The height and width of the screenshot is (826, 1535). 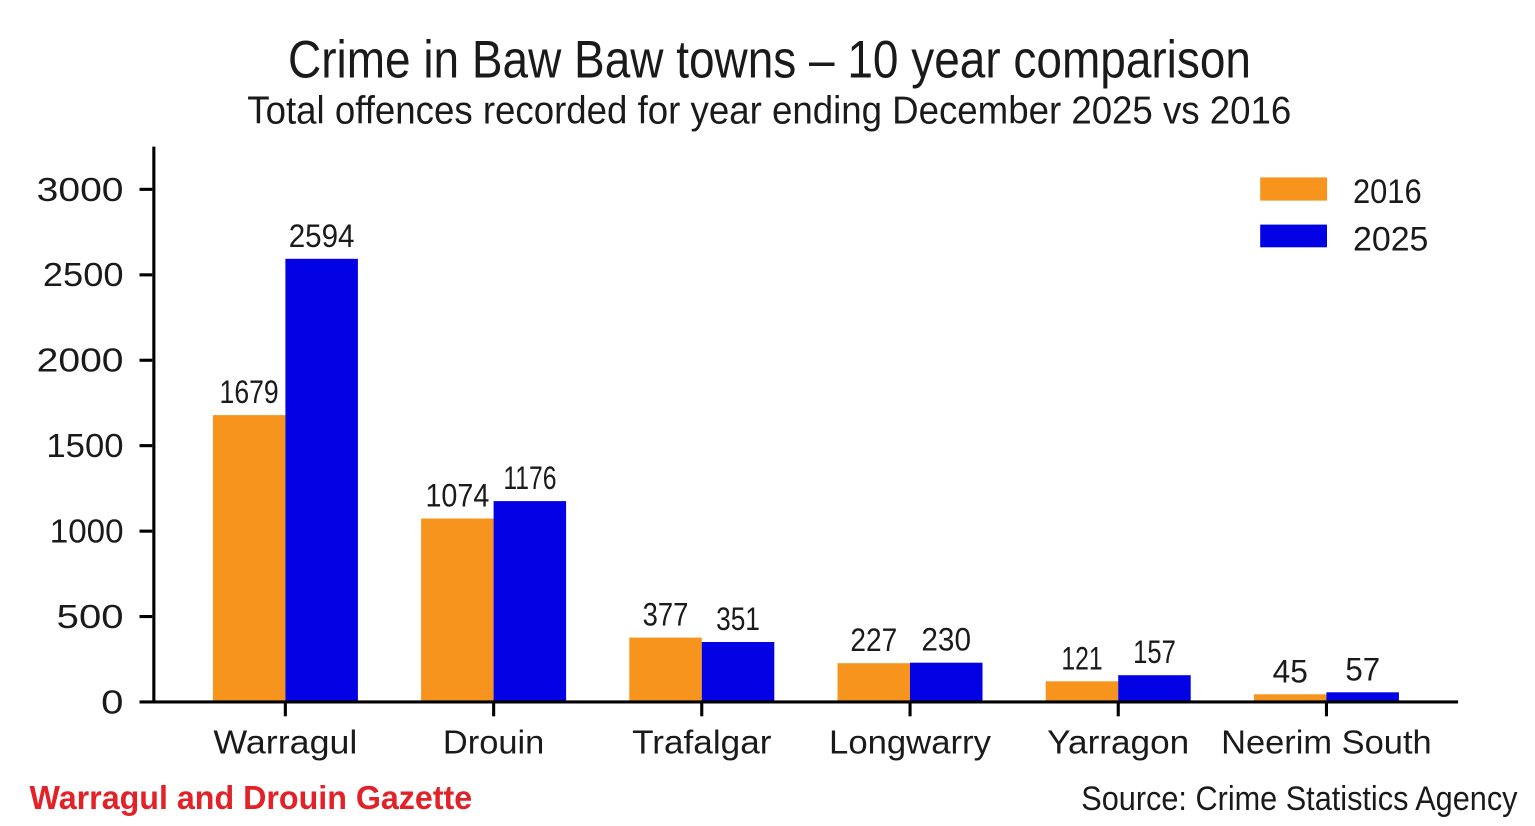 What do you see at coordinates (90, 617) in the screenshot?
I see `svg-text: 500` at bounding box center [90, 617].